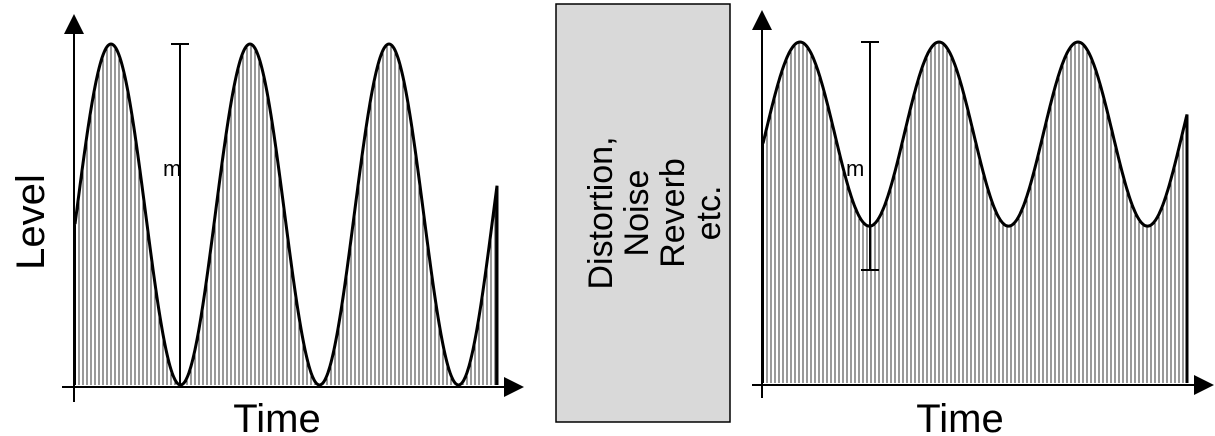  I want to click on processing-box-text: Distortion, Noise Reverb etc., so click(655, 212).